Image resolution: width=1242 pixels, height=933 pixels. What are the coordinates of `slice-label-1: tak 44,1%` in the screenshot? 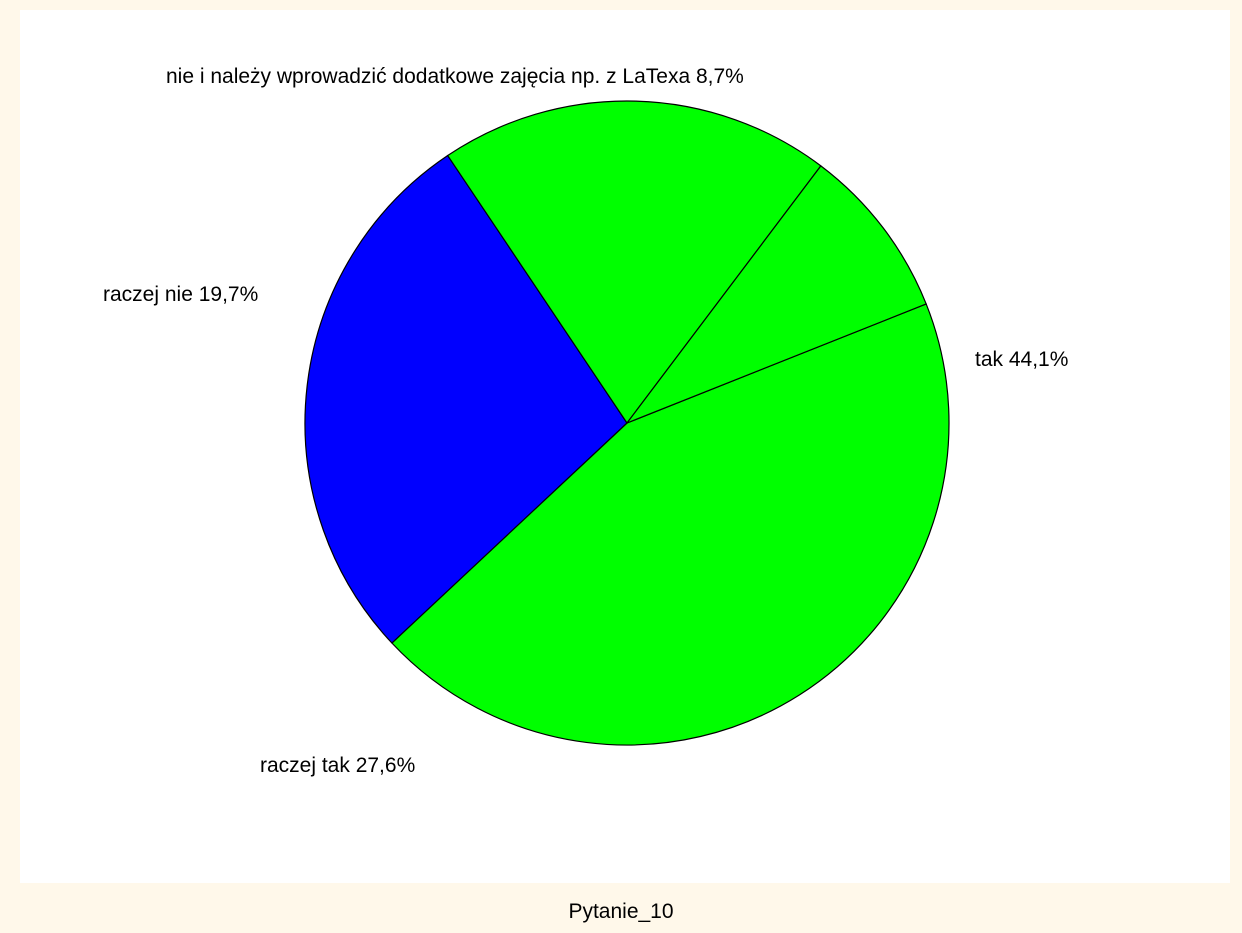 It's located at (1021, 359).